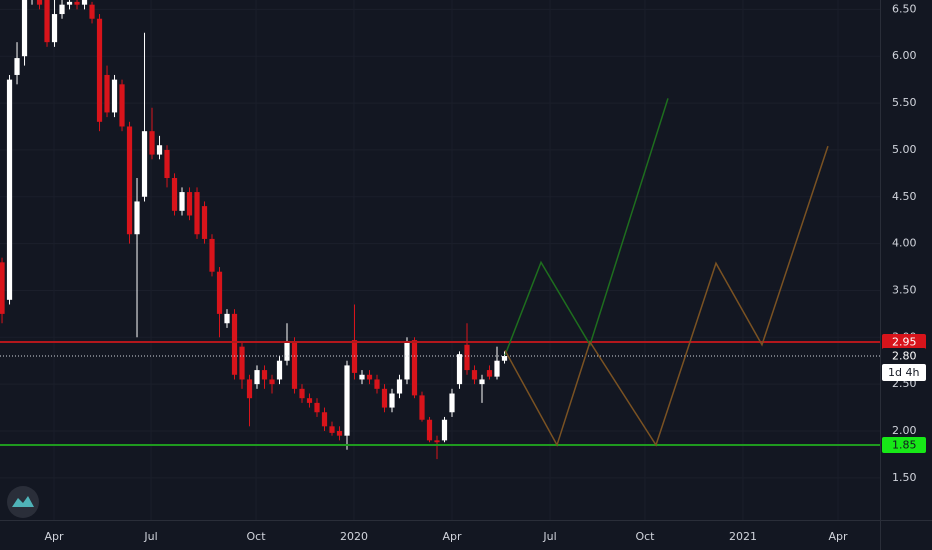 The width and height of the screenshot is (932, 550). I want to click on x-tick-label: 2020, so click(354, 536).